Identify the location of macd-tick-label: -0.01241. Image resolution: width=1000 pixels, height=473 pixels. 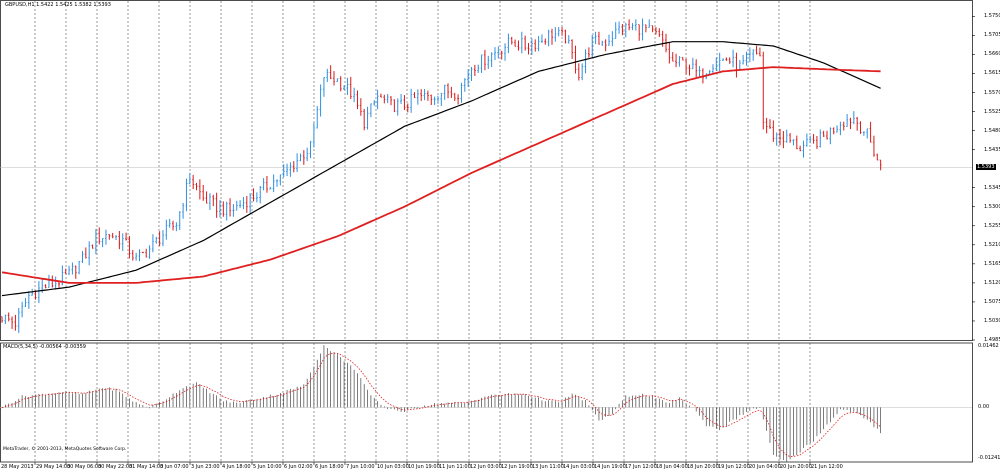
(989, 458).